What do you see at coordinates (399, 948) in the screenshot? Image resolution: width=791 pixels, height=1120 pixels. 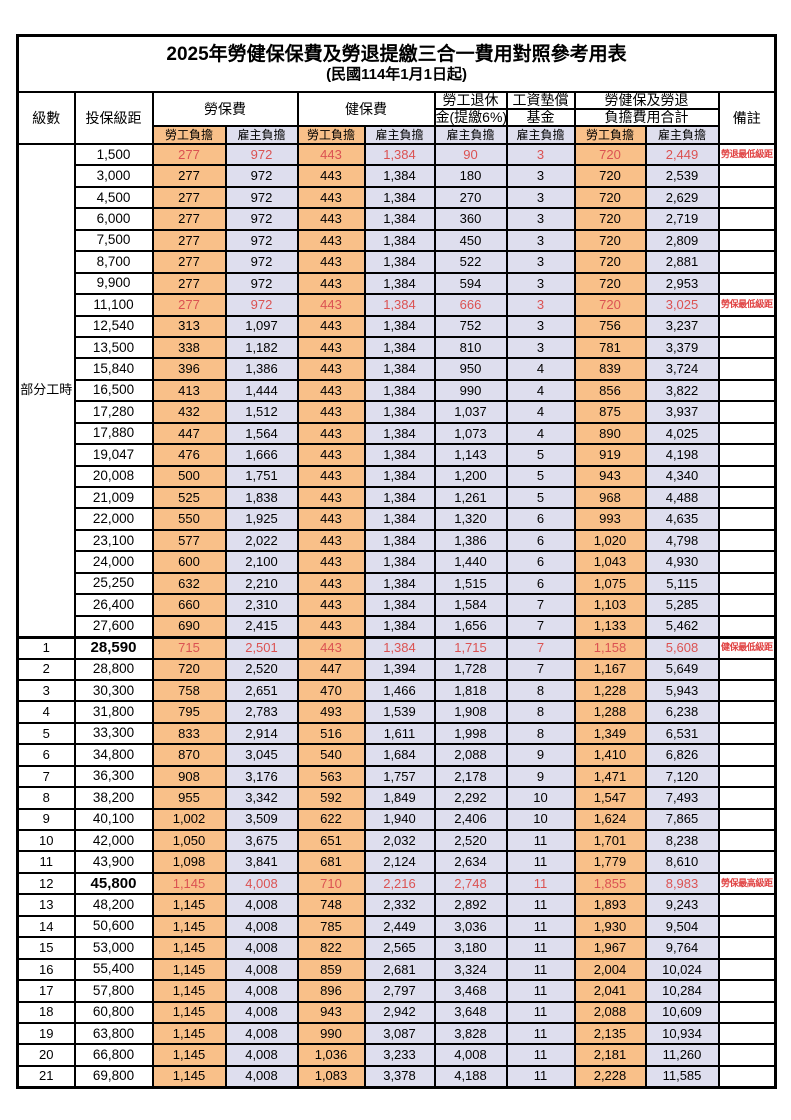 I see `health-employer-fee: 2,565` at bounding box center [399, 948].